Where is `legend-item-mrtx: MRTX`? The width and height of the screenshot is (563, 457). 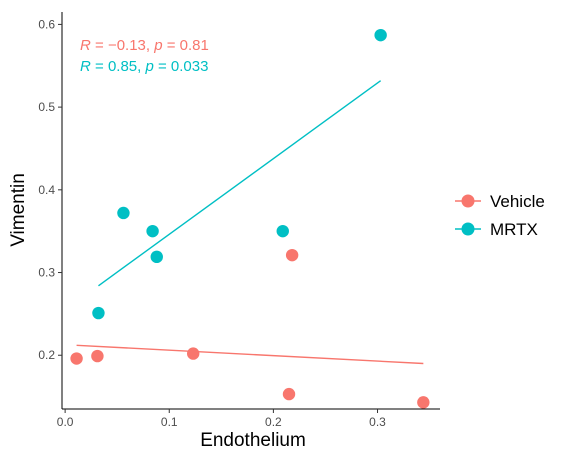 legend-item-mrtx: MRTX is located at coordinates (496, 229).